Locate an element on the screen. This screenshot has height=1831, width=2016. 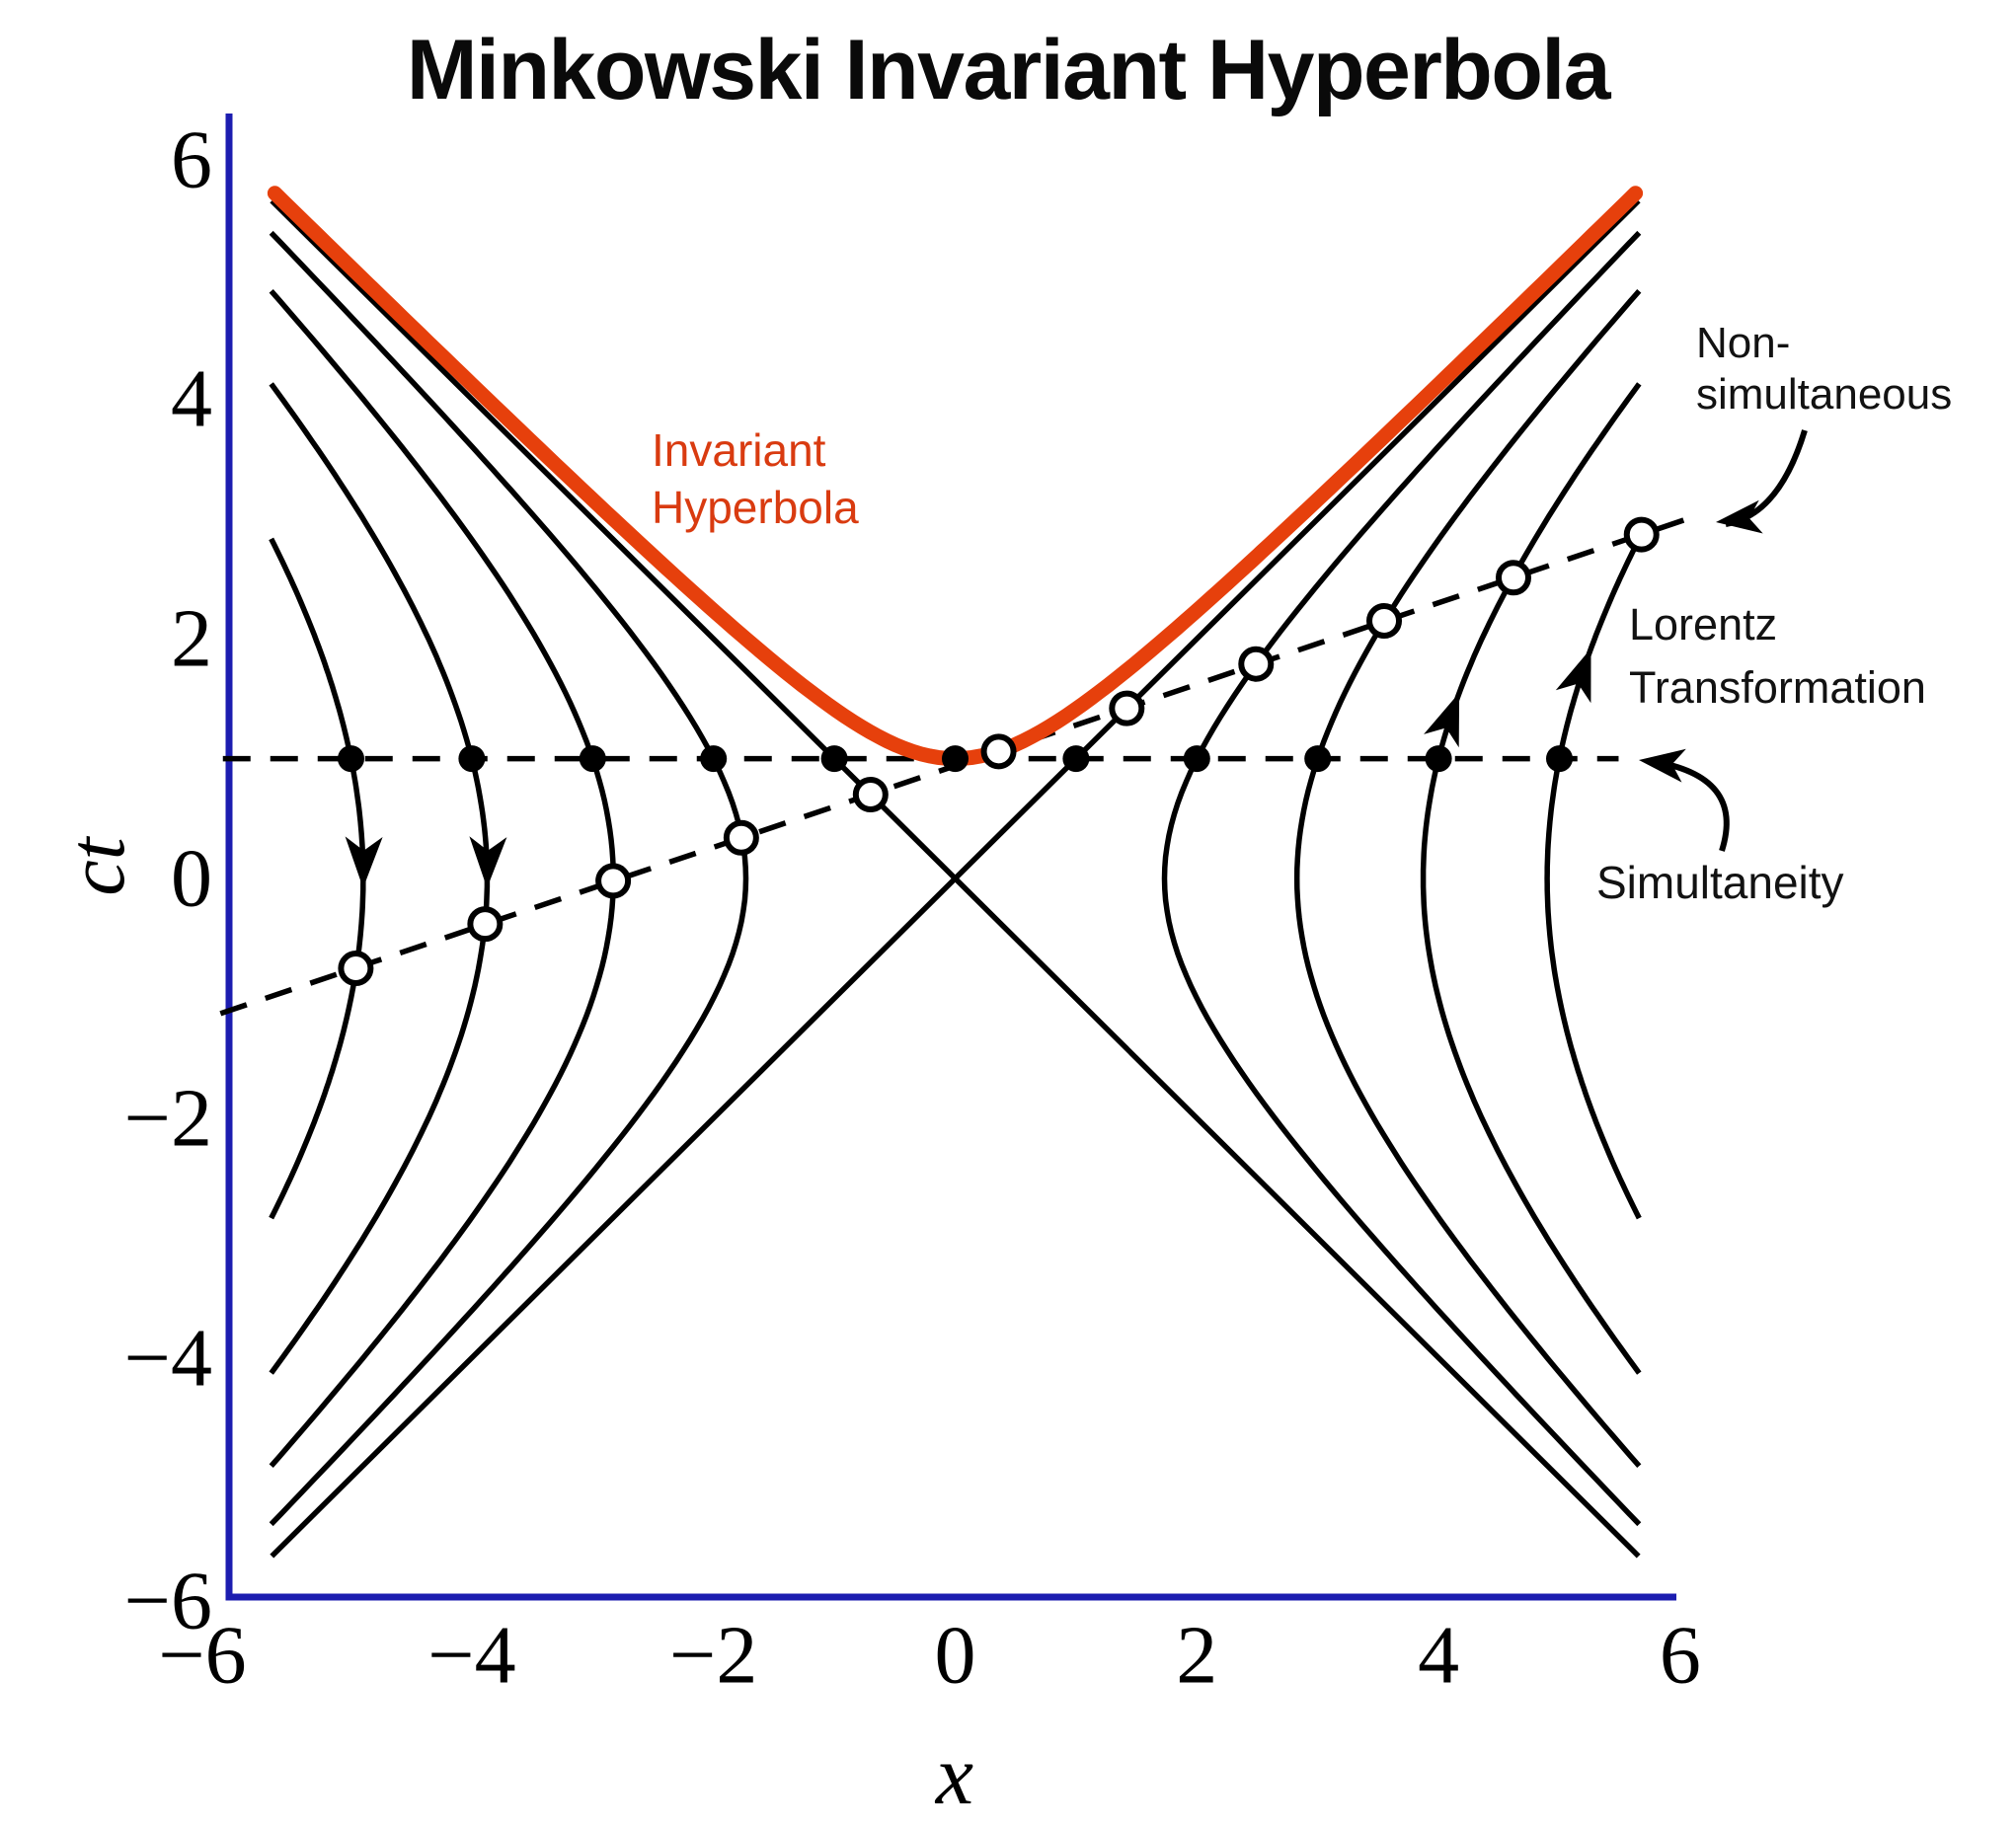
x-tick-label-4: 4 is located at coordinates (1439, 1656).